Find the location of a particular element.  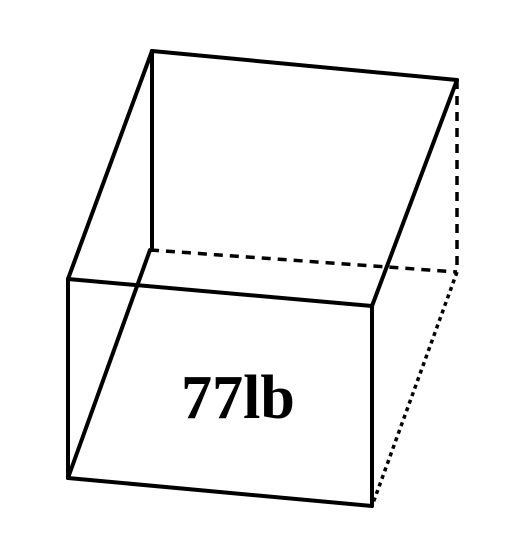

edge-top-back is located at coordinates (304, 65).